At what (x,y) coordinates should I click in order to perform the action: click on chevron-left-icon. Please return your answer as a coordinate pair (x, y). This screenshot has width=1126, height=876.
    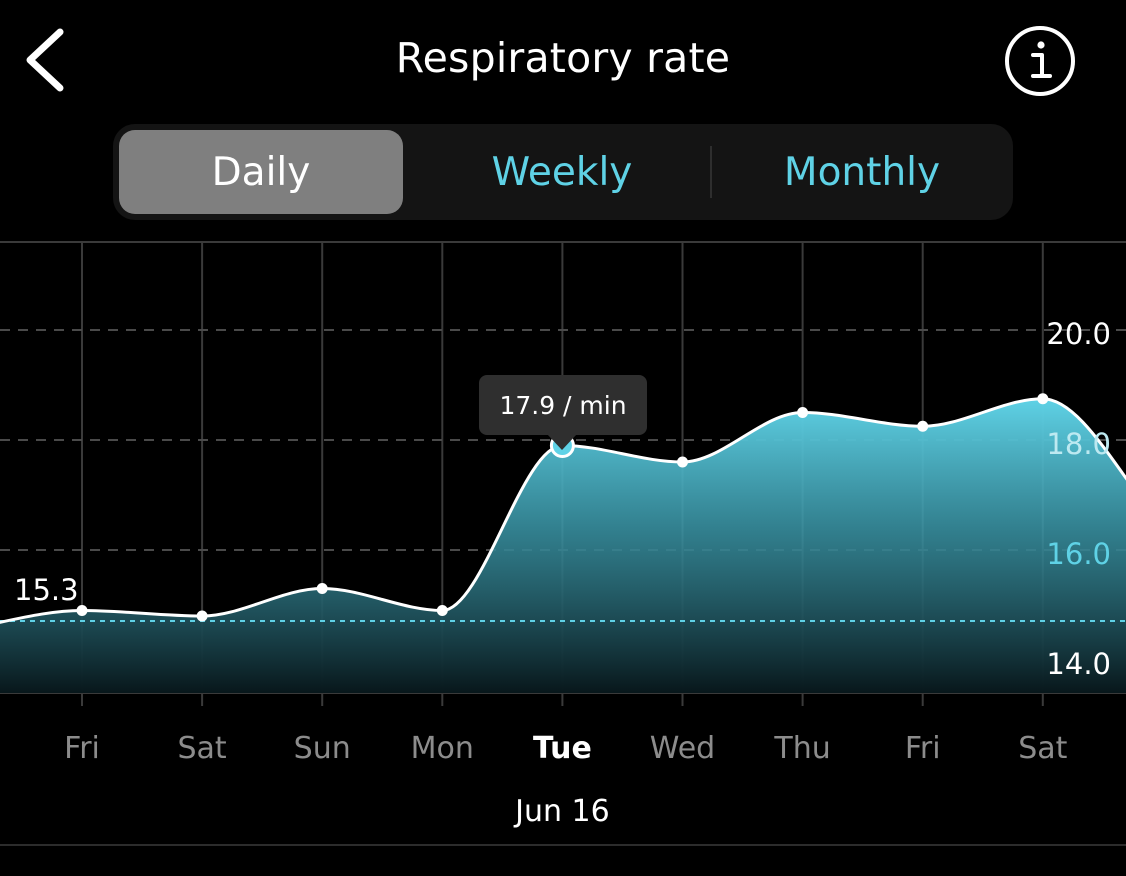
    Looking at the image, I should click on (45, 60).